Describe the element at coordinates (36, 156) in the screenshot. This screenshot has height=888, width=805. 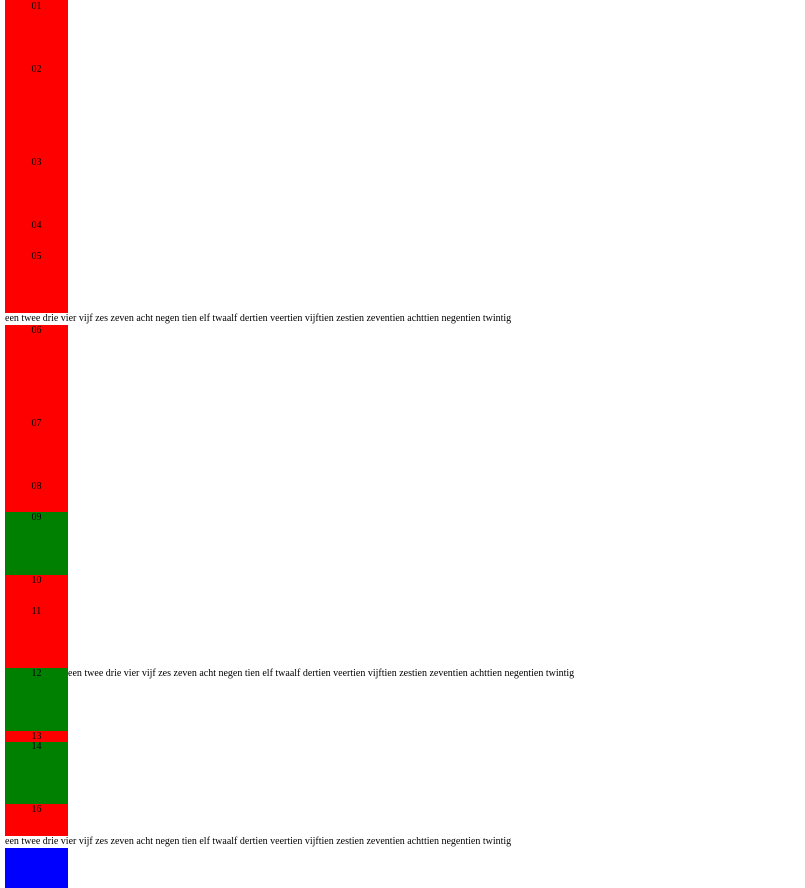
I see `block-01-group-red` at that location.